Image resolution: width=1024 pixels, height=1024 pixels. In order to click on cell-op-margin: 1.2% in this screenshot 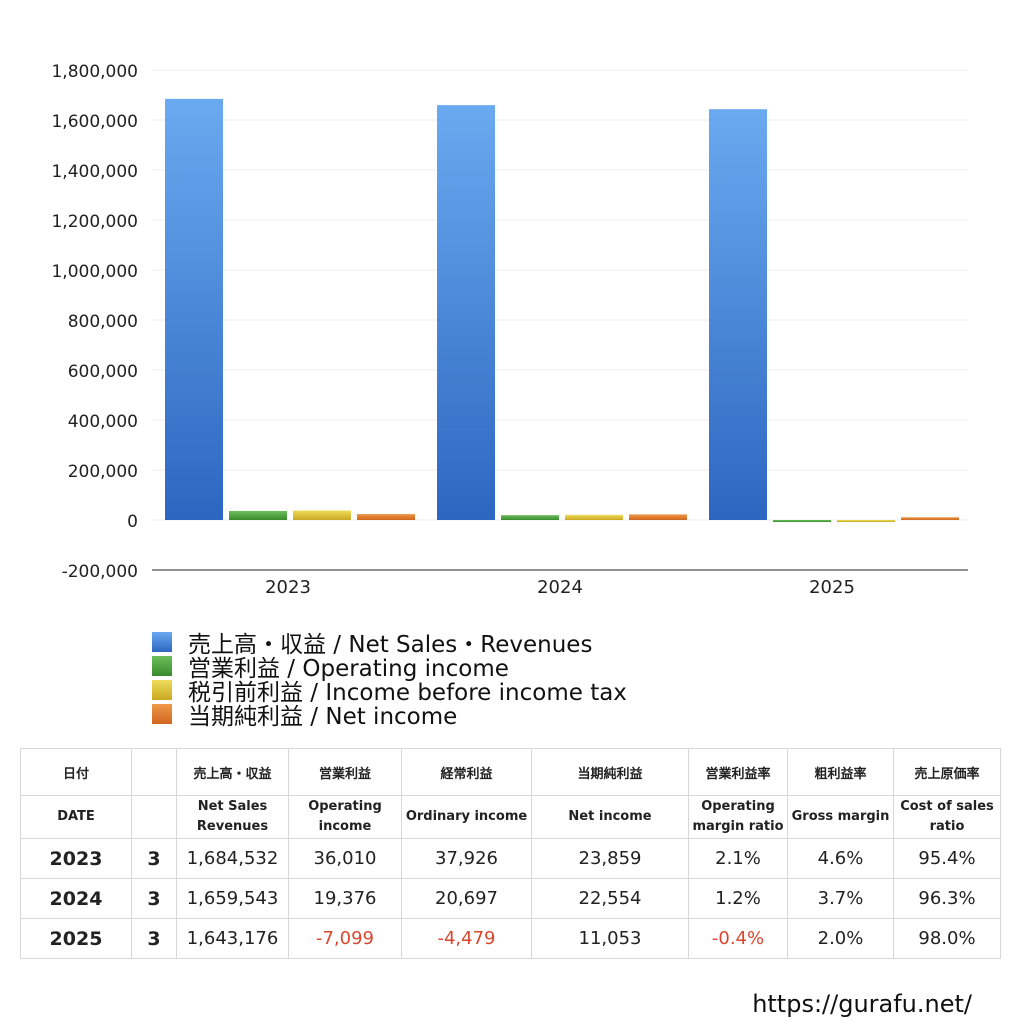, I will do `click(738, 898)`.